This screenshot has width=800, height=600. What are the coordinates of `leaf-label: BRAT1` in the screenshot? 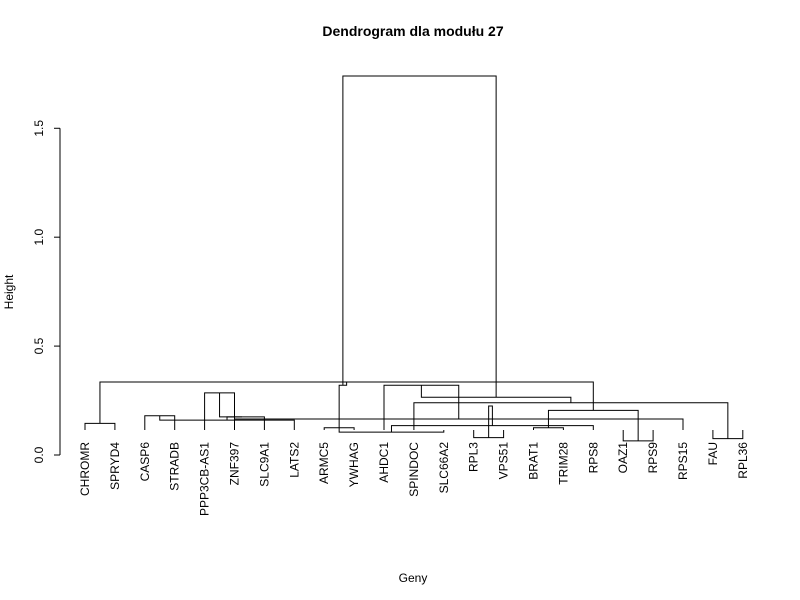 It's located at (534, 461).